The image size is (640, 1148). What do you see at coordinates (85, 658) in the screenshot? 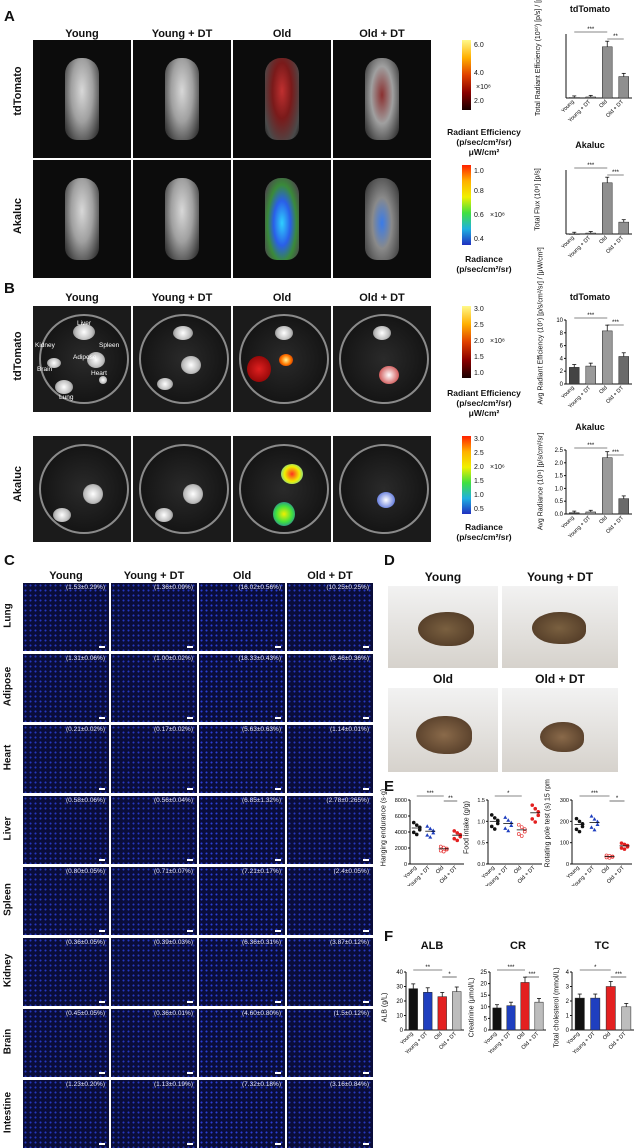
I see `percentage-label: (1.31±0.06%)` at bounding box center [85, 658].